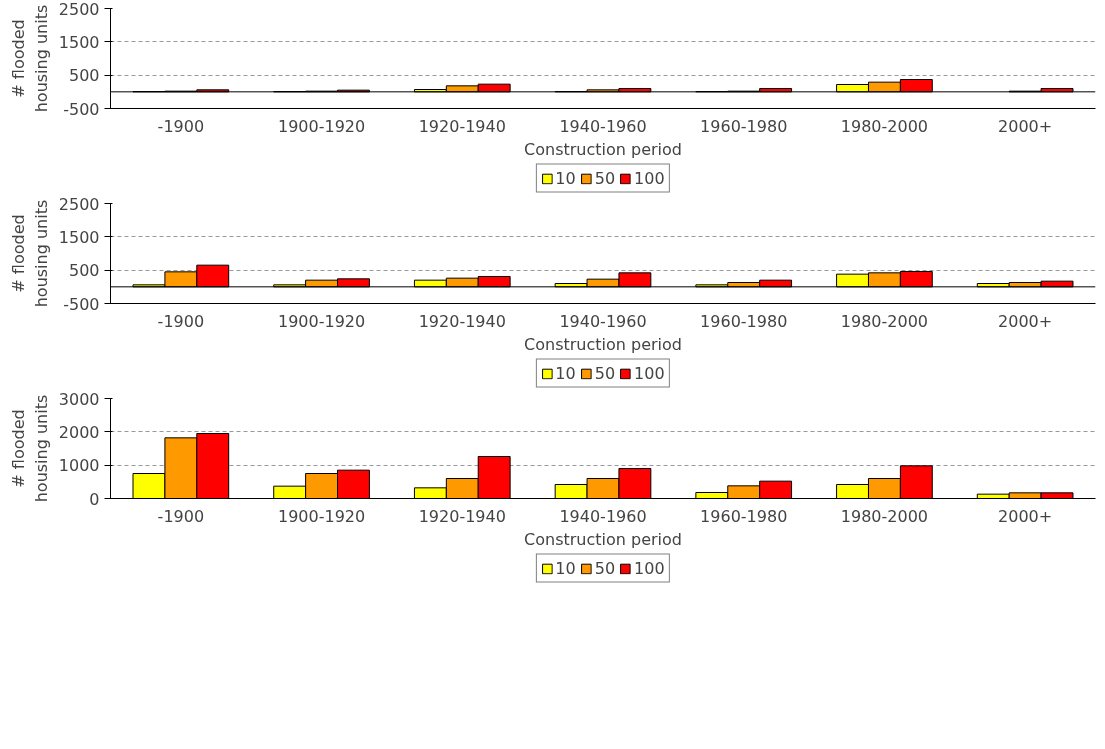 This screenshot has width=1105, height=749. Describe the element at coordinates (79, 399) in the screenshot. I see `y-tick-label: 3000` at that location.